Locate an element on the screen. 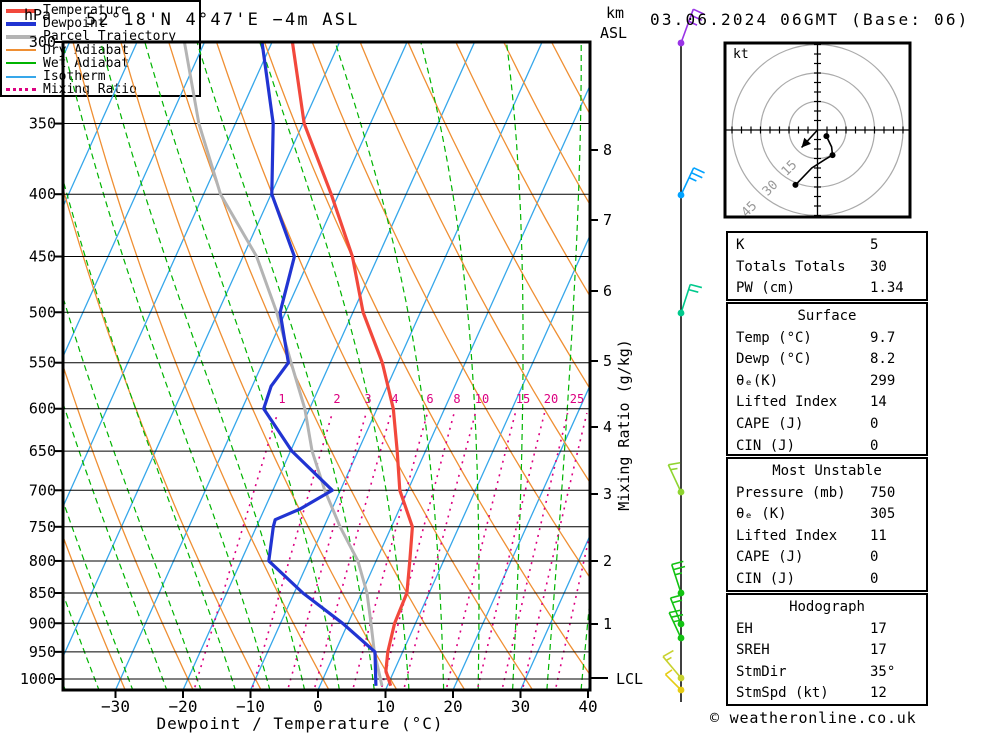  table-row: Dewp (°C) 8.2 is located at coordinates (827, 360).